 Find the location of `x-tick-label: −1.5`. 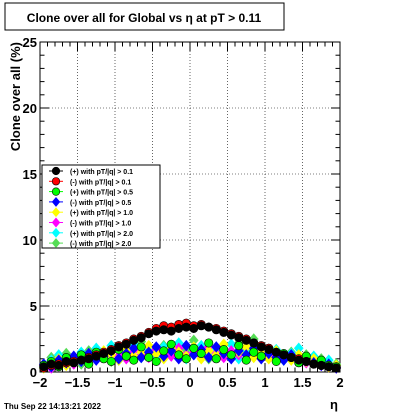

x-tick-label: −1.5 is located at coordinates (78, 382).